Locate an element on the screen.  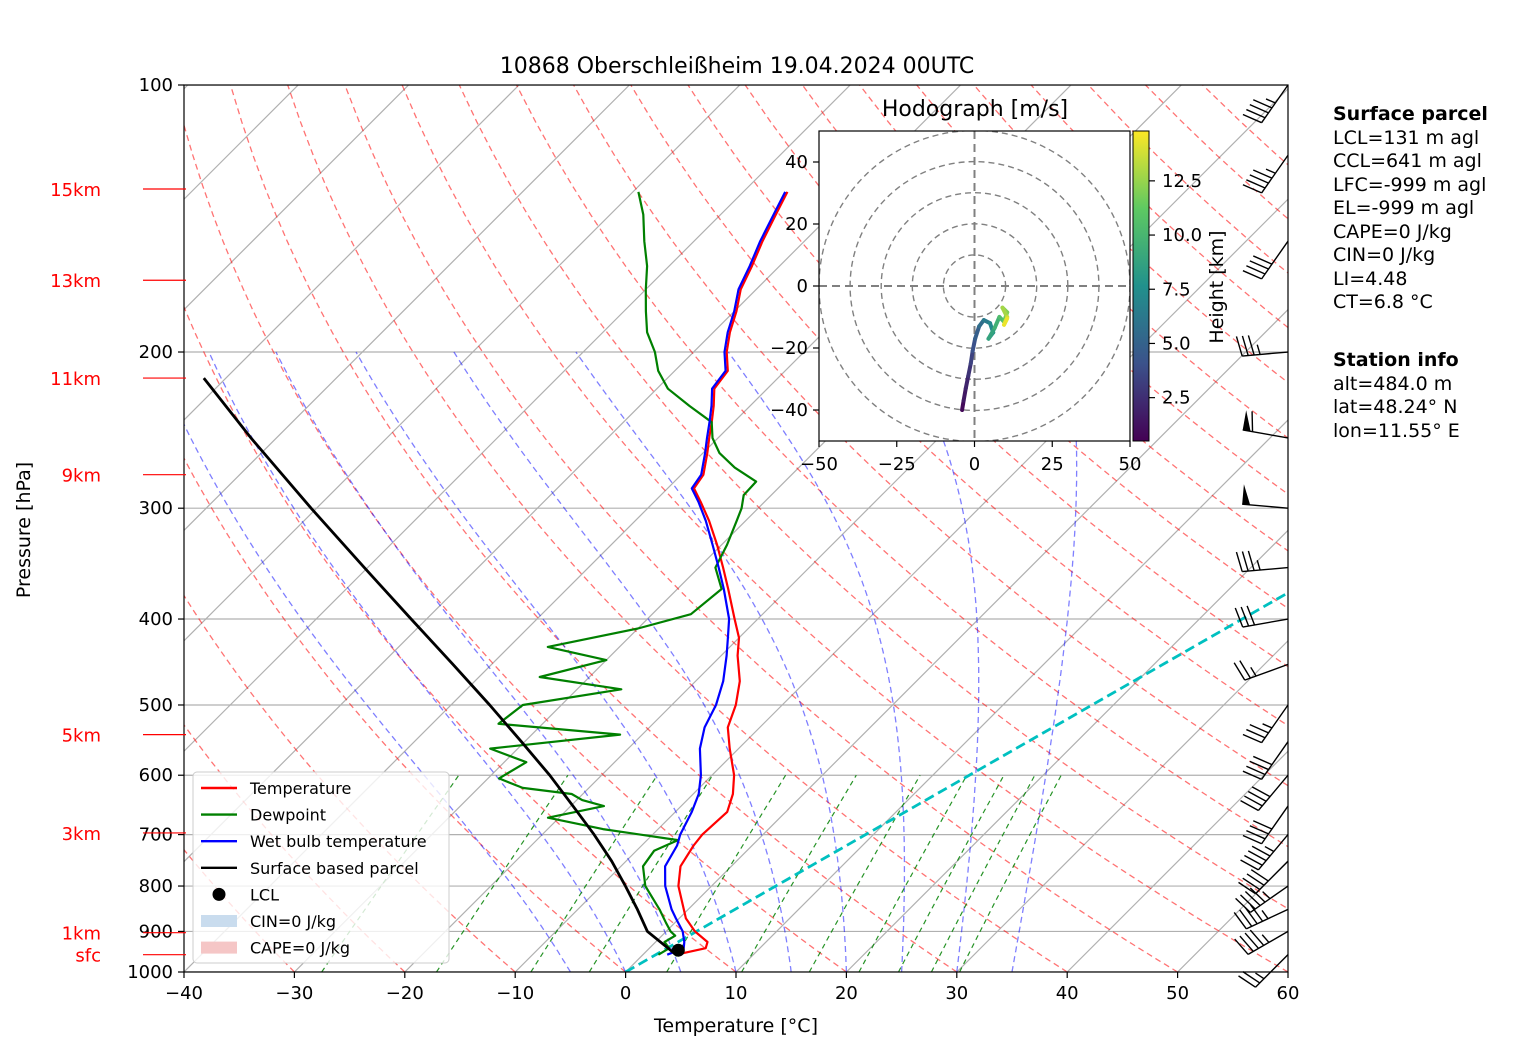
legend-label: Surface based parcel is located at coordinates (334, 868).